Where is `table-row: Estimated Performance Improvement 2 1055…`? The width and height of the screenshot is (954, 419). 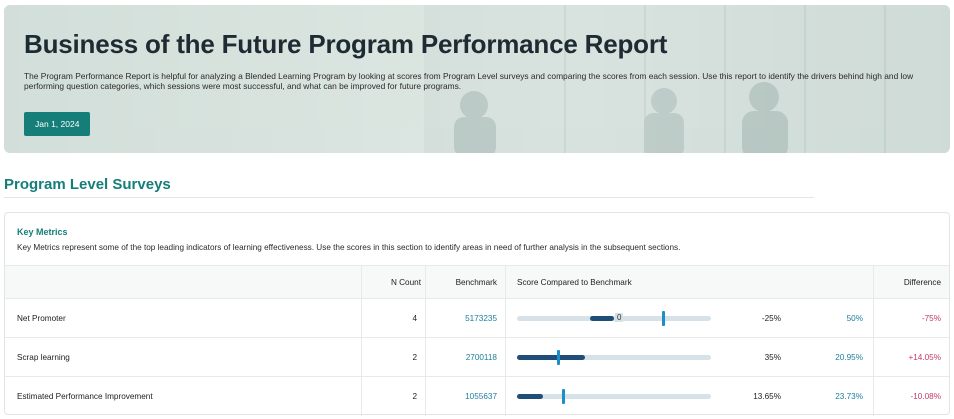
table-row: Estimated Performance Improvement 2 1055… is located at coordinates (477, 396).